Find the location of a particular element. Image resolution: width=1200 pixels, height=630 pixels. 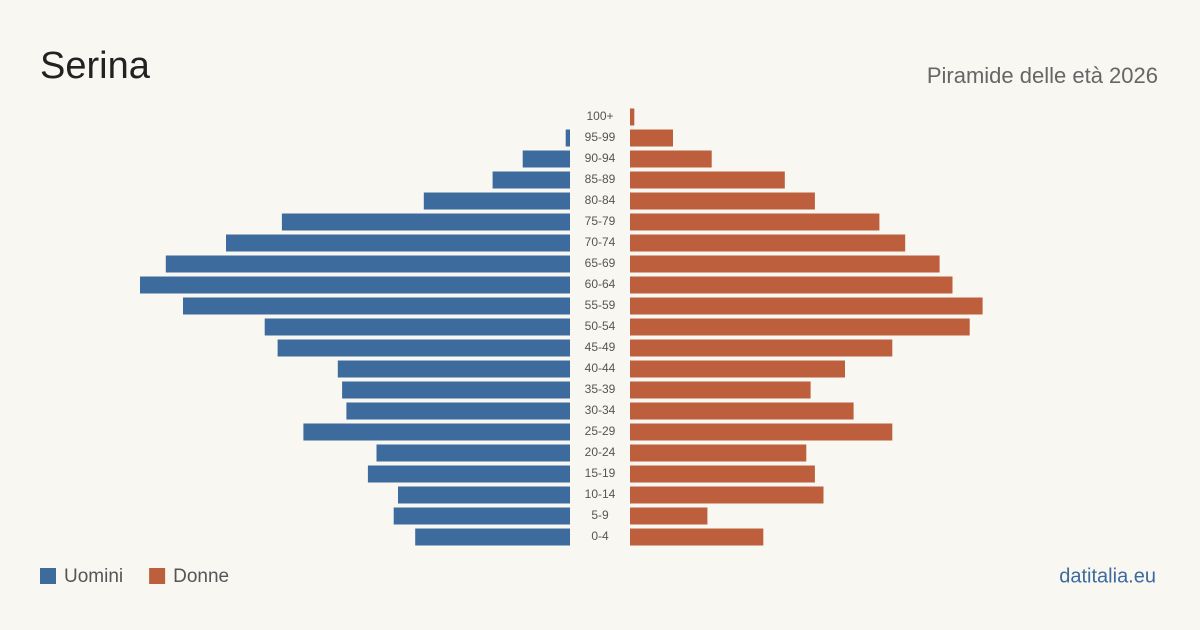

age-label: 45-49 is located at coordinates (600, 347).